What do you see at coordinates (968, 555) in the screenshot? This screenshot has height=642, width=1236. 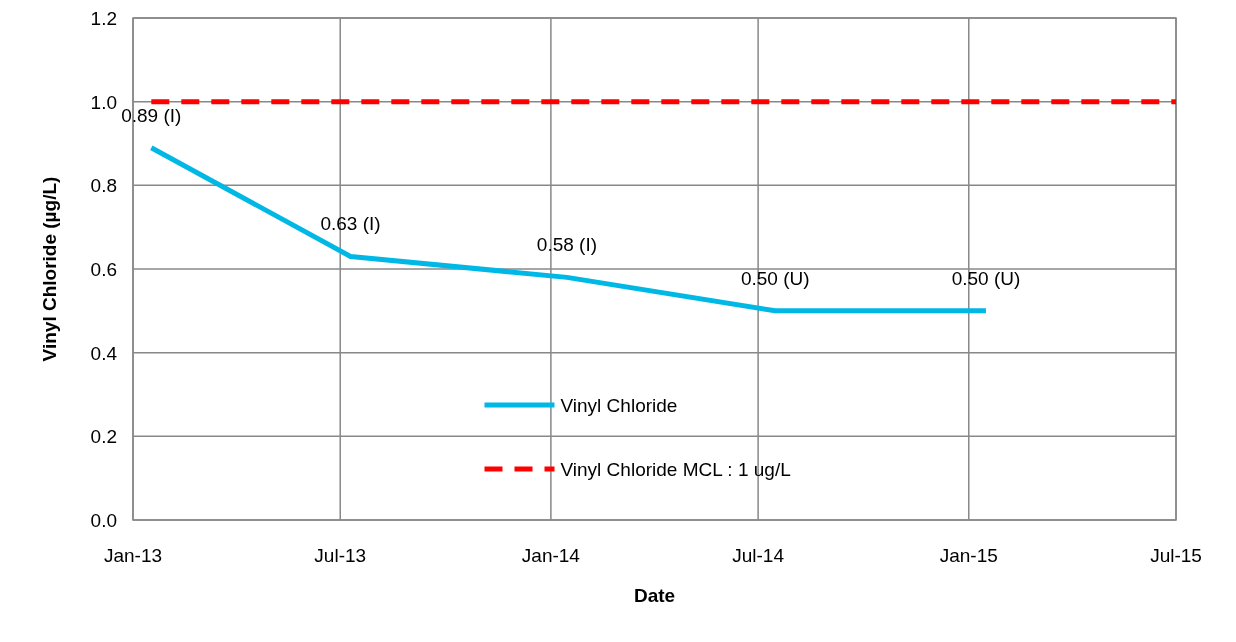 I see `x-tick-label: Jan-15` at bounding box center [968, 555].